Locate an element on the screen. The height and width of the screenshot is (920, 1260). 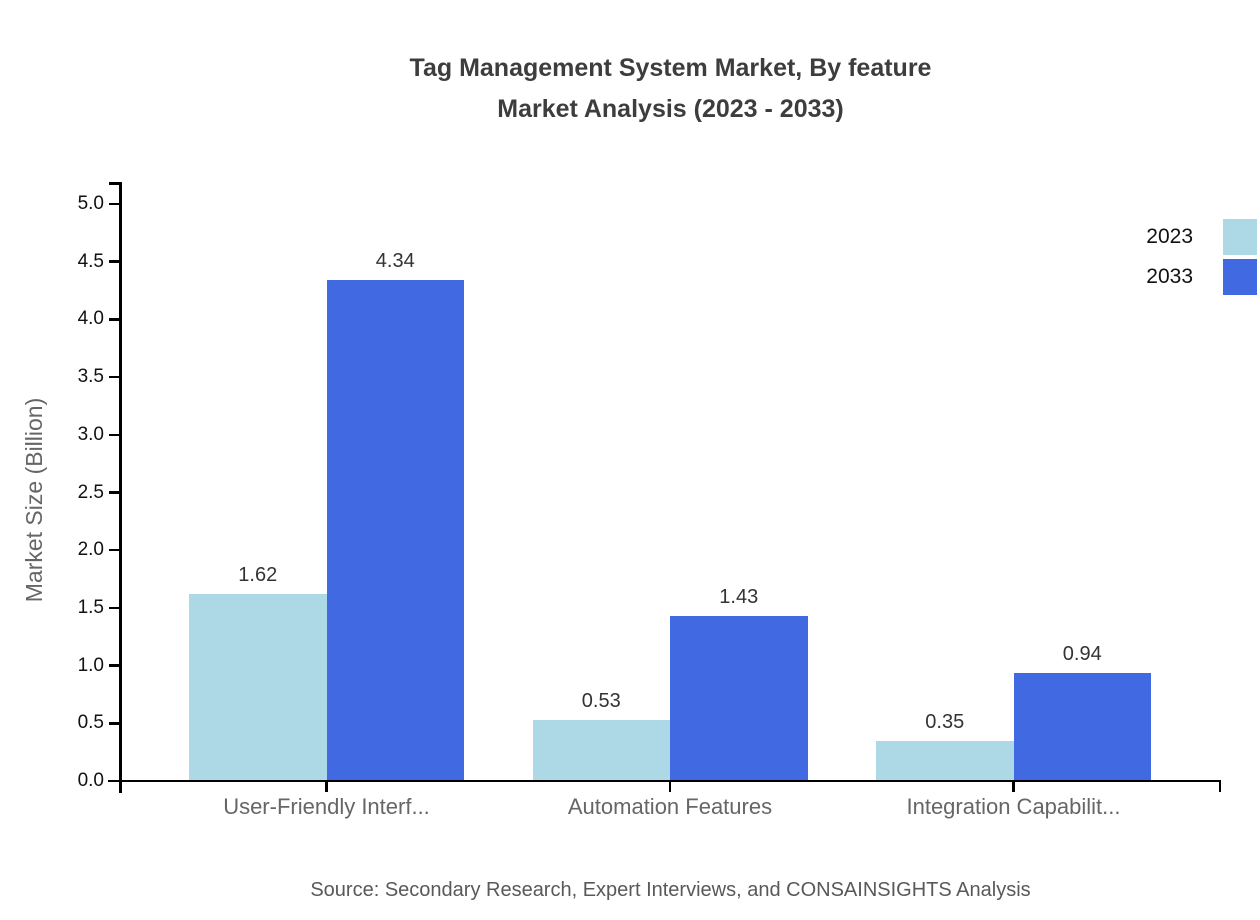
bar-value-label: 4.34 is located at coordinates (395, 261).